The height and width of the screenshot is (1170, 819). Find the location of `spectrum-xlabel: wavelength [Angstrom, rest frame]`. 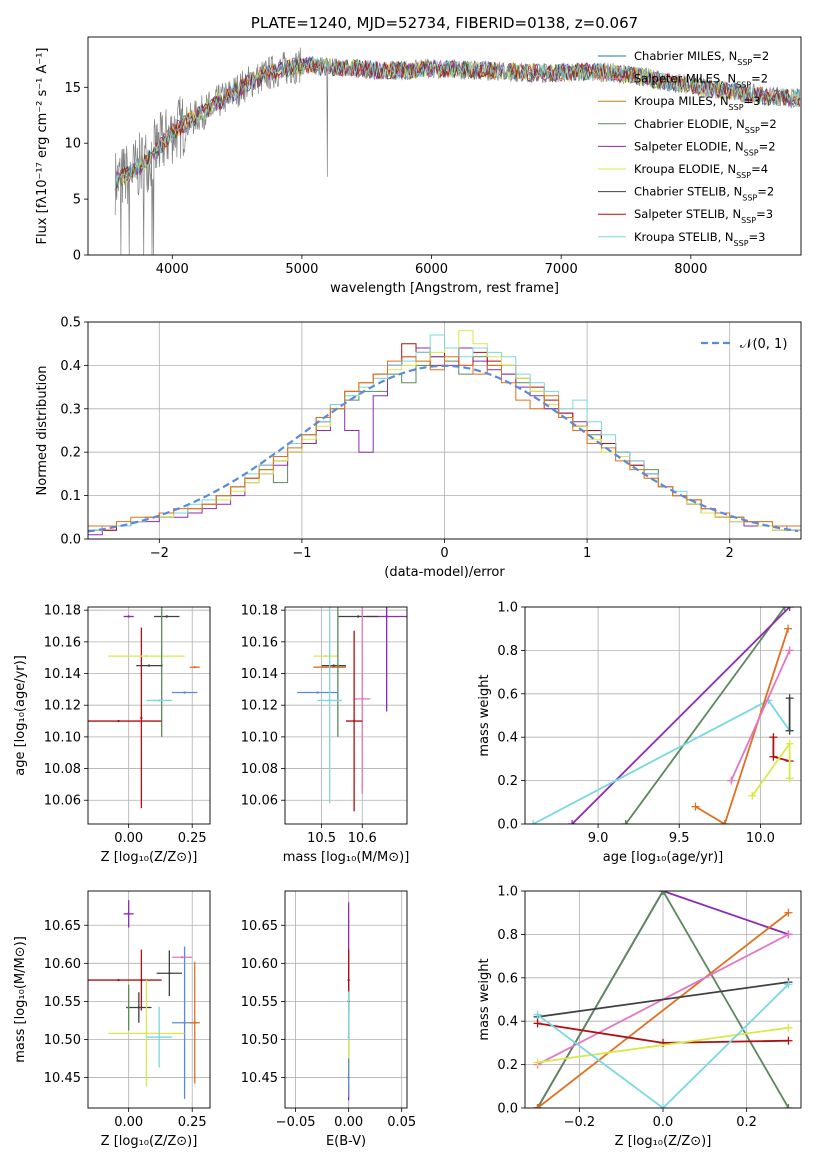

spectrum-xlabel: wavelength [Angstrom, rest frame] is located at coordinates (444, 288).